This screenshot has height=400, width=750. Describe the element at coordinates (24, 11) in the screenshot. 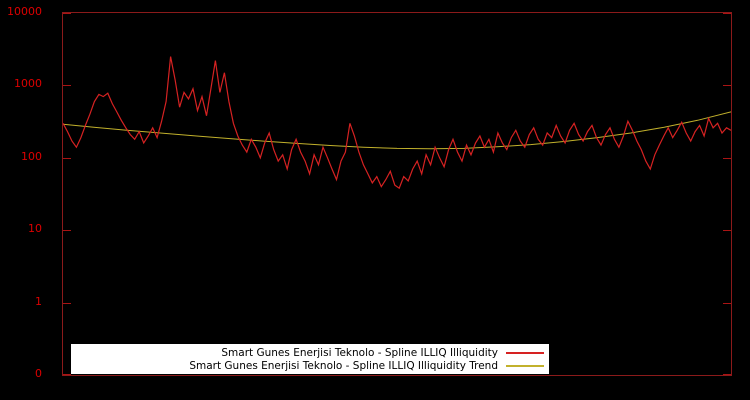

I see `y-axis-label: 10000` at that location.